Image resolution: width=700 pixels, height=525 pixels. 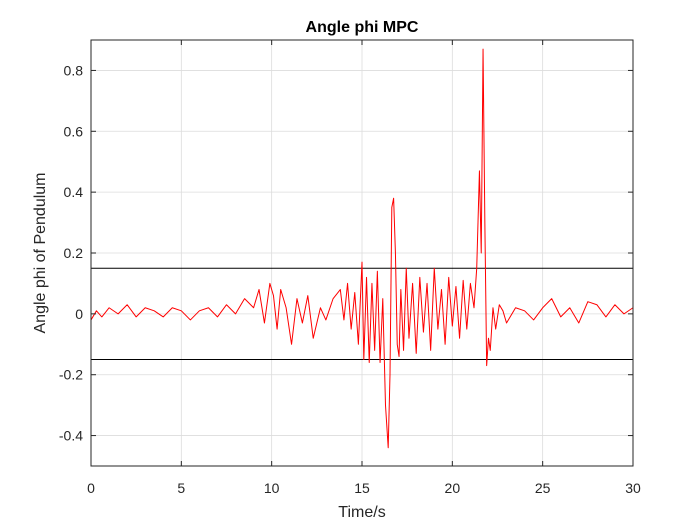 What do you see at coordinates (362, 27) in the screenshot?
I see `chart-title: Angle phi MPC` at bounding box center [362, 27].